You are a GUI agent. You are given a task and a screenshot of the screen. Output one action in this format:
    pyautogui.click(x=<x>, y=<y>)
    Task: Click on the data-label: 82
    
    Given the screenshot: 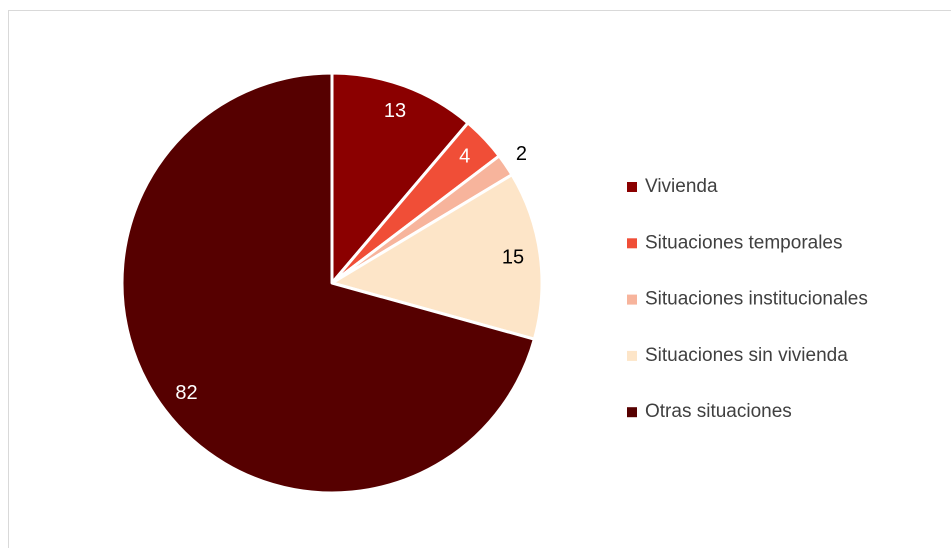 What is the action you would take?
    pyautogui.click(x=186, y=393)
    